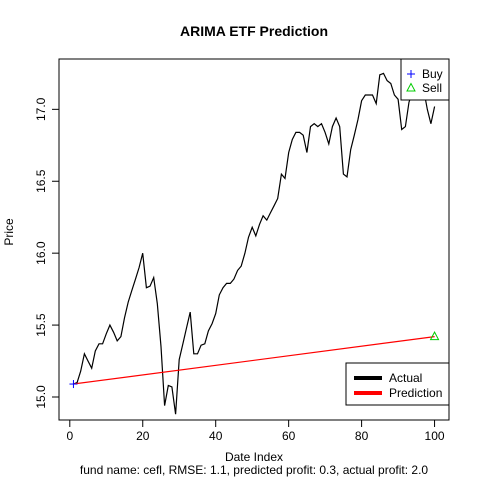 The image size is (480, 480). I want to click on legend-label-sell: Sell, so click(432, 88).